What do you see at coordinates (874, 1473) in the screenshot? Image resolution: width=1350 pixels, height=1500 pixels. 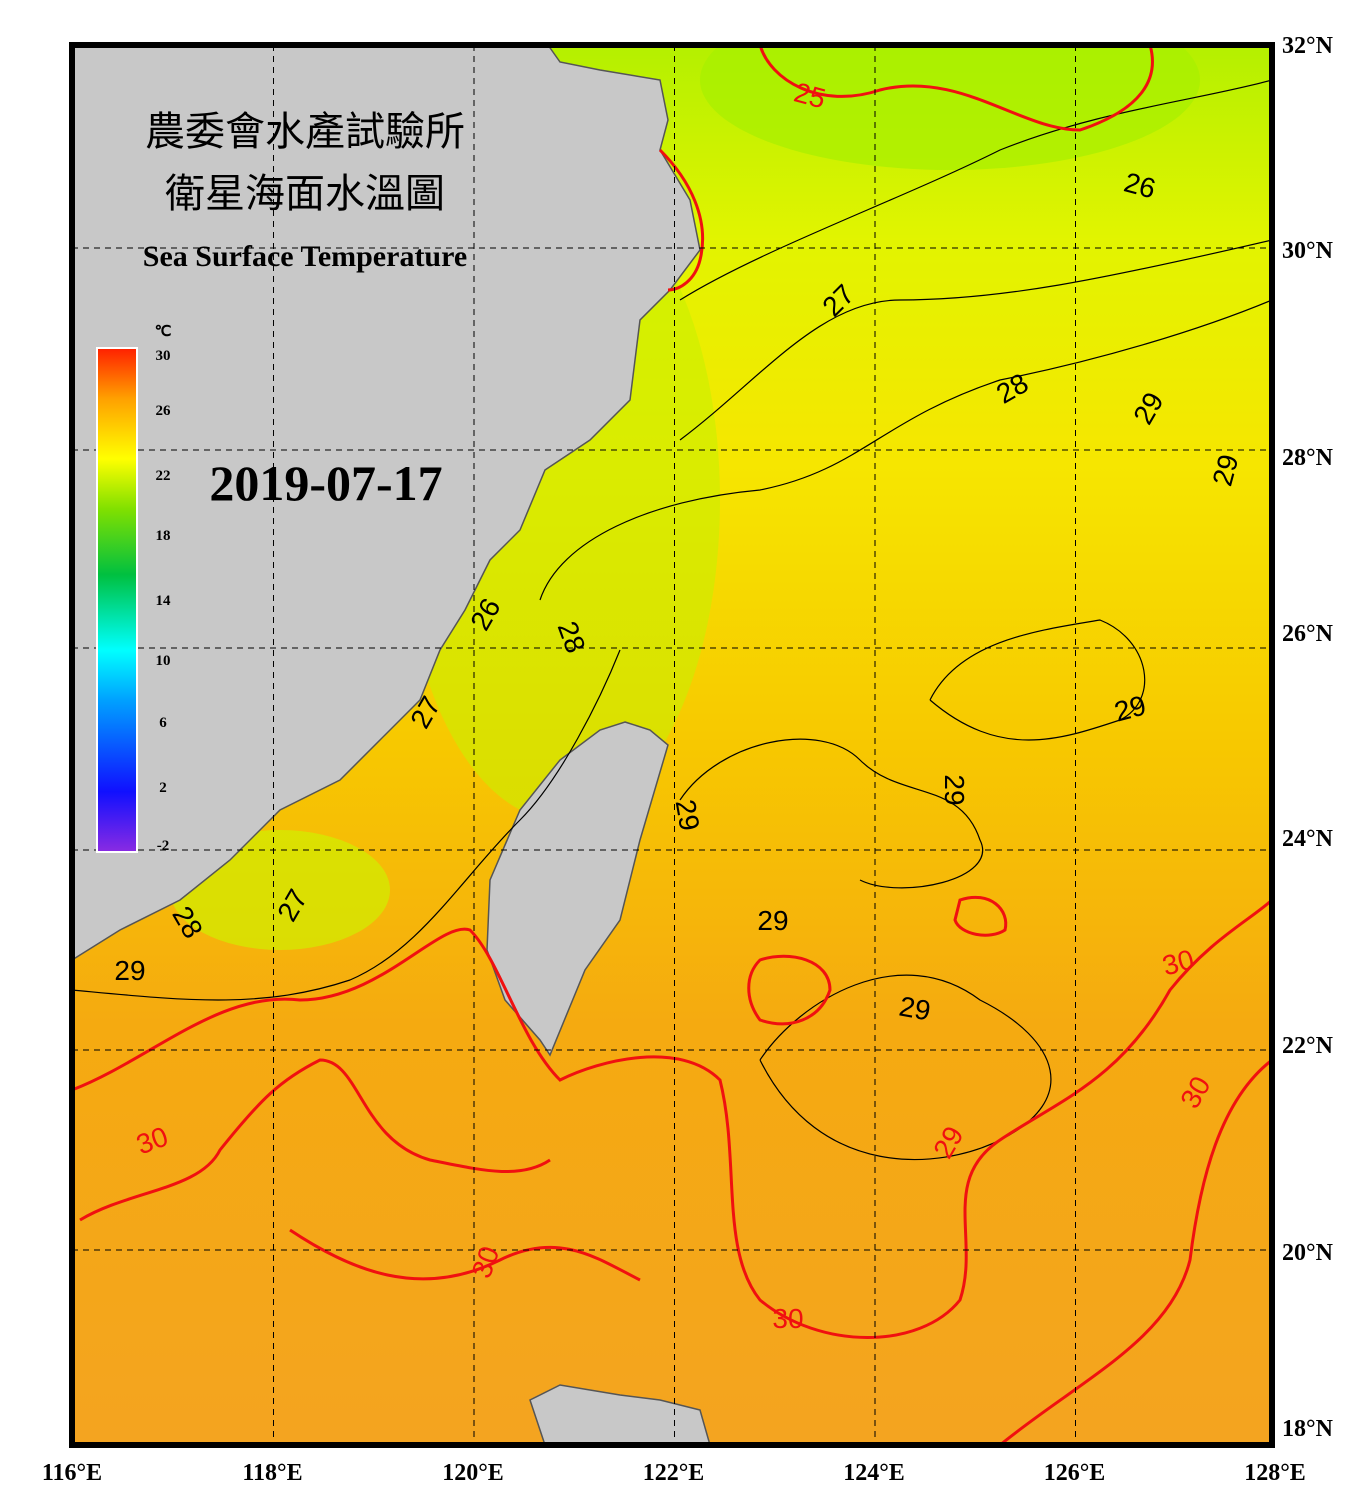 I see `lon-label: 124°E` at bounding box center [874, 1473].